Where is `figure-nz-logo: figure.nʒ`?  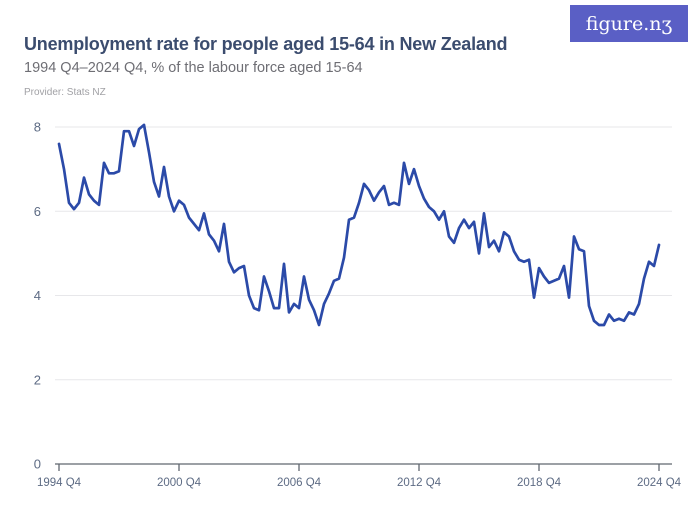
figure-nz-logo: figure.nʒ is located at coordinates (629, 23).